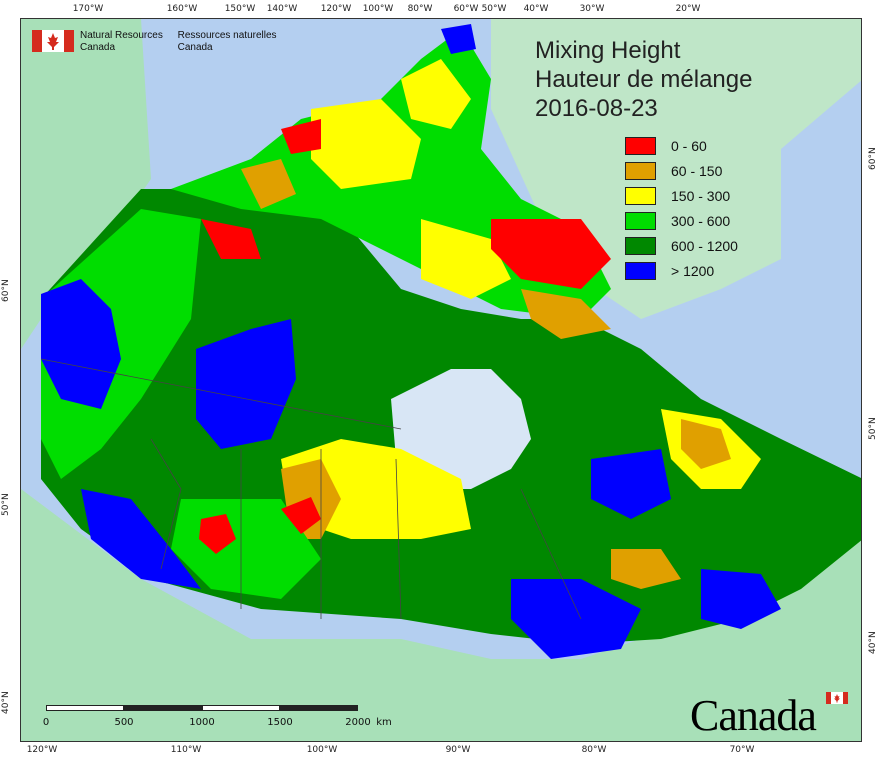 The image size is (880, 760). I want to click on tick-top-3: 150°W, so click(240, 9).